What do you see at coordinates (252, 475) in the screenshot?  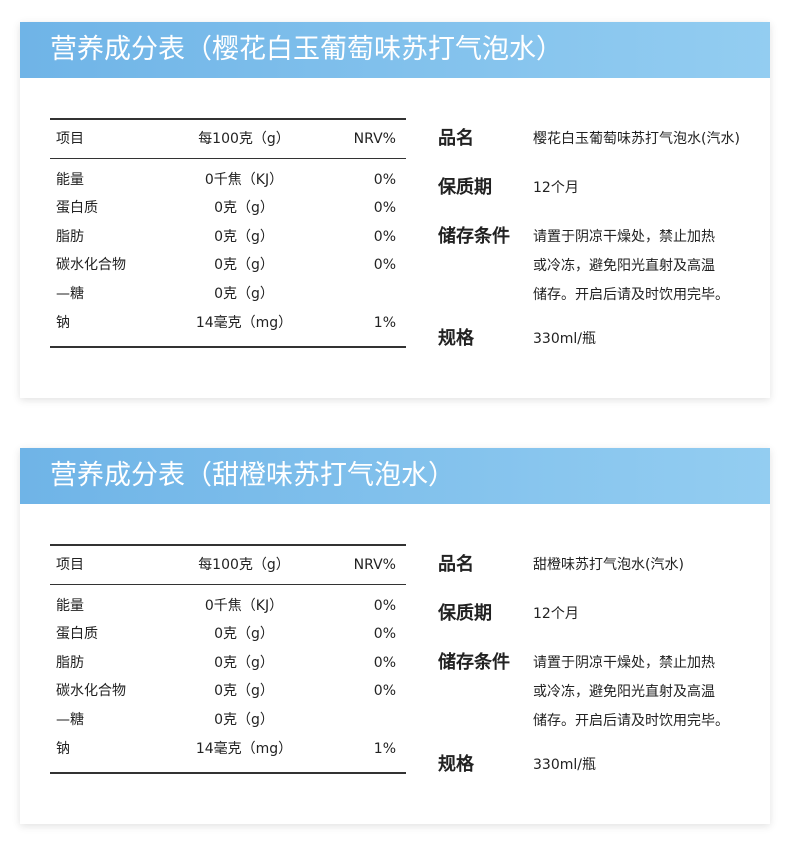 I see `card-title: 营养成分表（甜橙味苏打气泡水）` at bounding box center [252, 475].